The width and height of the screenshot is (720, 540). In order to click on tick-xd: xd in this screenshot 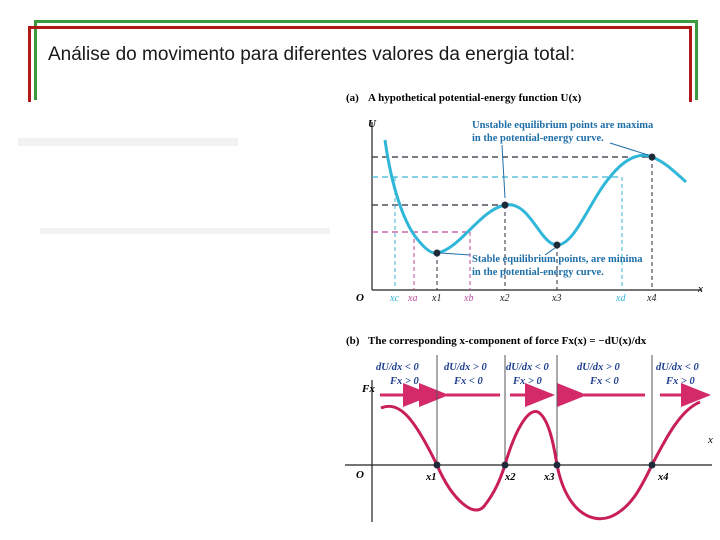, I will do `click(620, 298)`.